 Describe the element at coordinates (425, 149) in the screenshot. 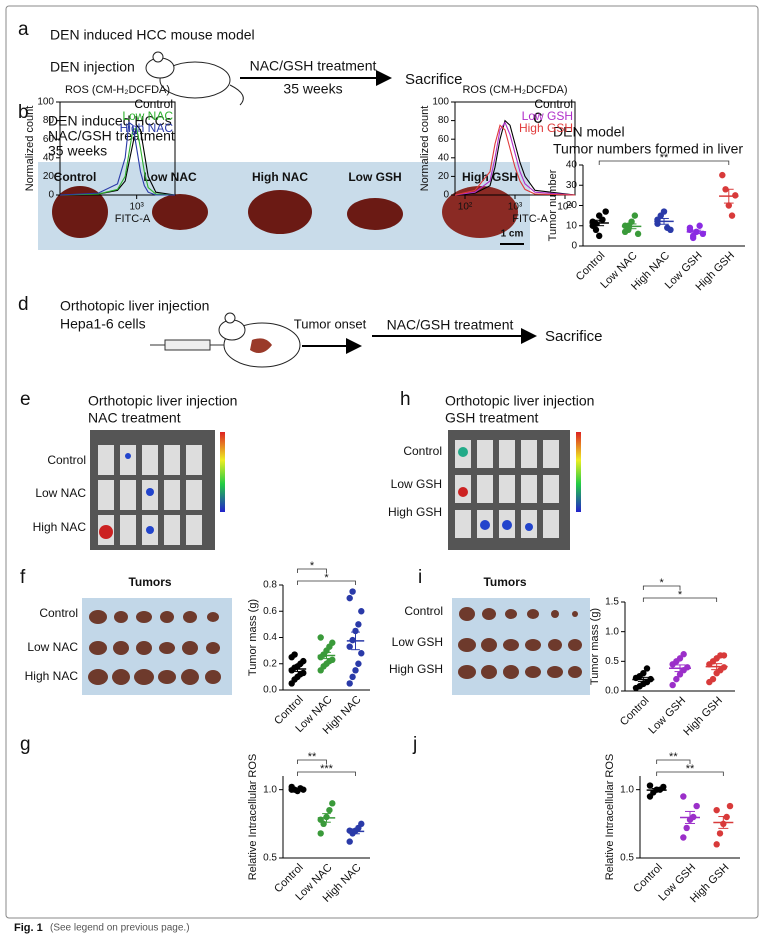

I see `y-axis-label: Normalized count` at that location.